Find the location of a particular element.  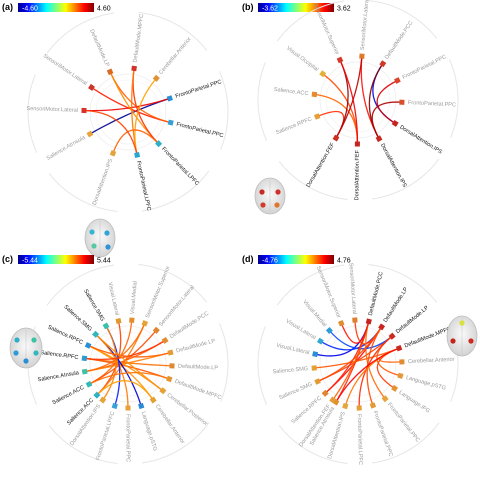

node-label: DorsalAttention.IPS is located at coordinates (420, 139).